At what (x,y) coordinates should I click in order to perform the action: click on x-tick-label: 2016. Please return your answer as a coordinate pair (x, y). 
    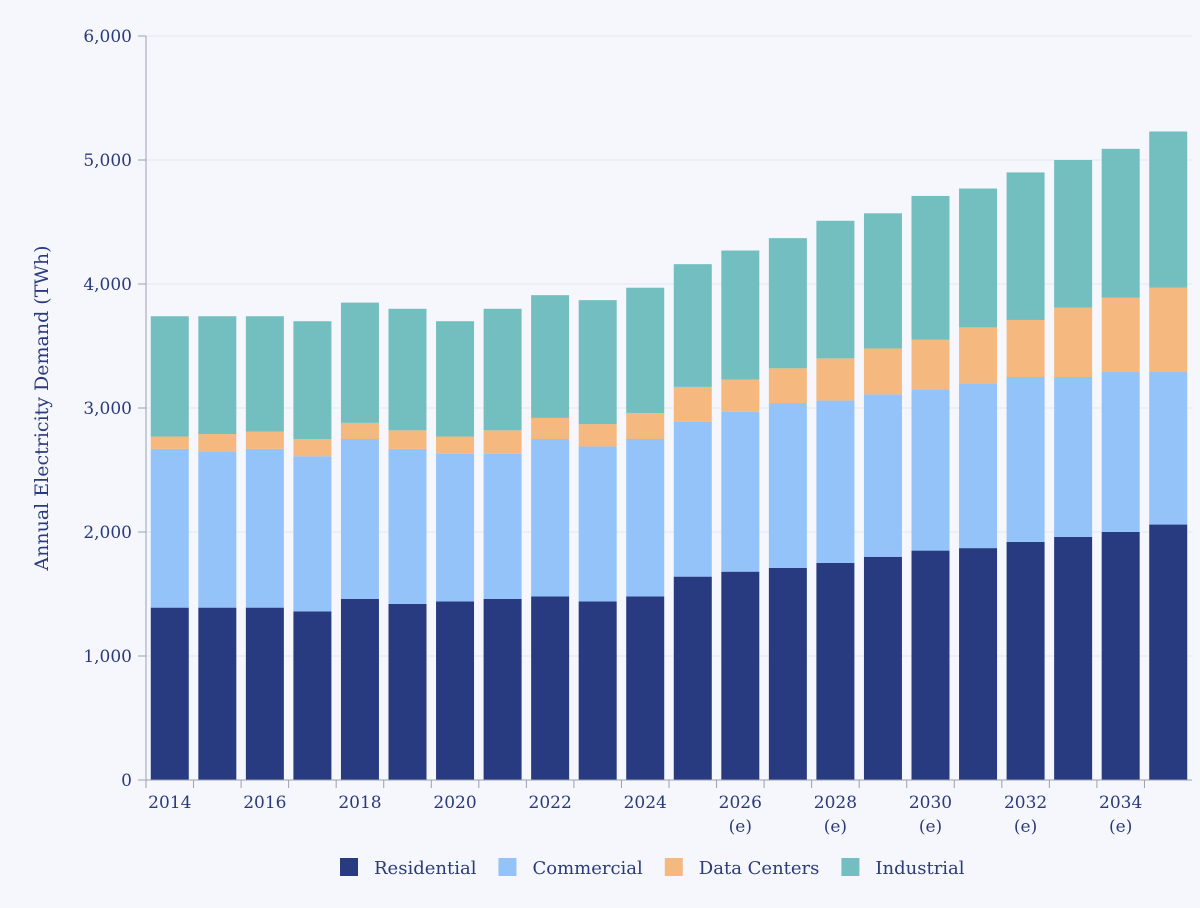
    Looking at the image, I should click on (264, 803).